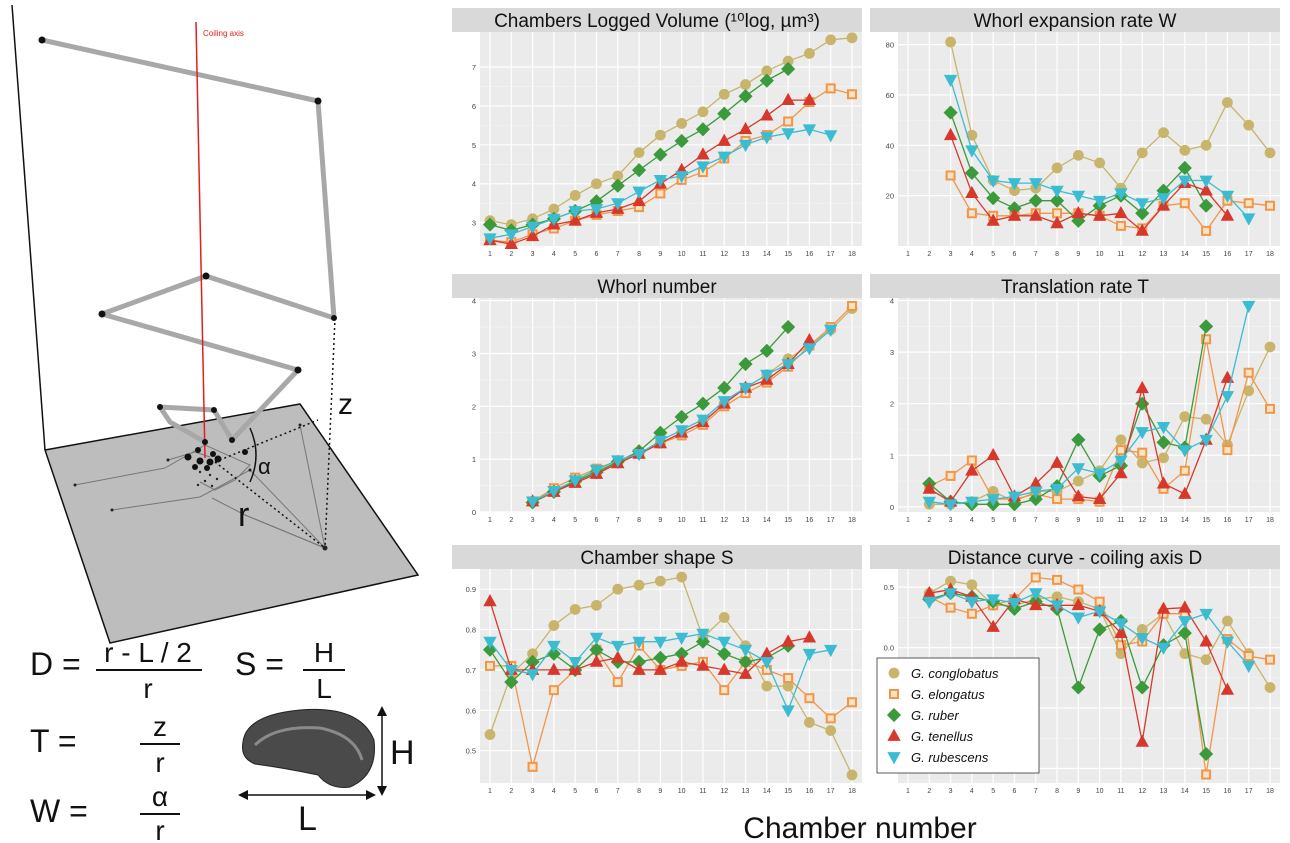  Describe the element at coordinates (657, 557) in the screenshot. I see `chart-title-strip` at that location.